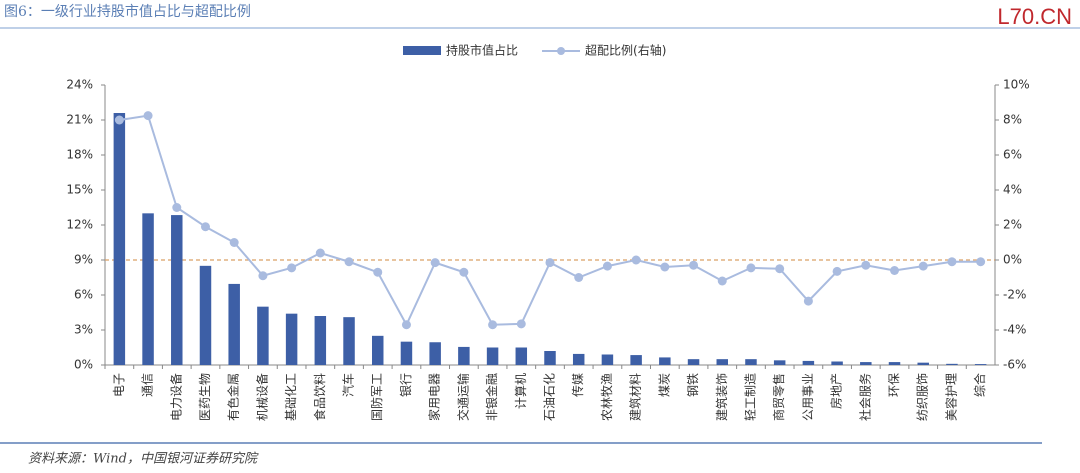 This screenshot has width=1080, height=473. I want to click on y-tick-label: 9%, so click(83, 260).